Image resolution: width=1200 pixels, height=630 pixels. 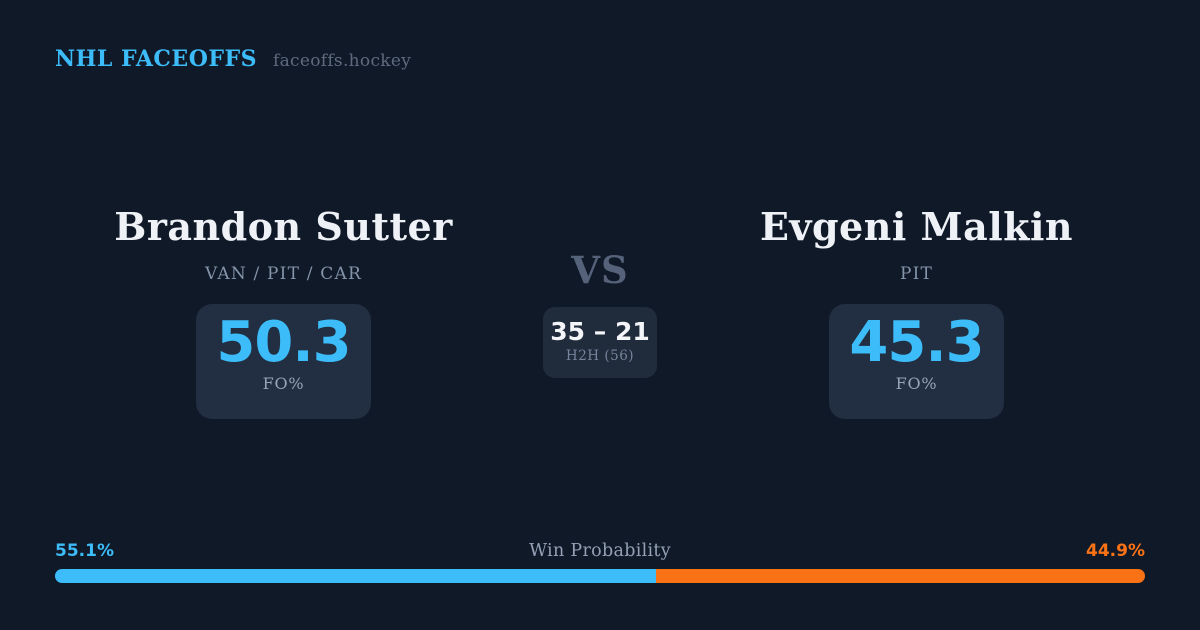 I want to click on brand-logo-text: NHL FACEOFFS, so click(x=156, y=59).